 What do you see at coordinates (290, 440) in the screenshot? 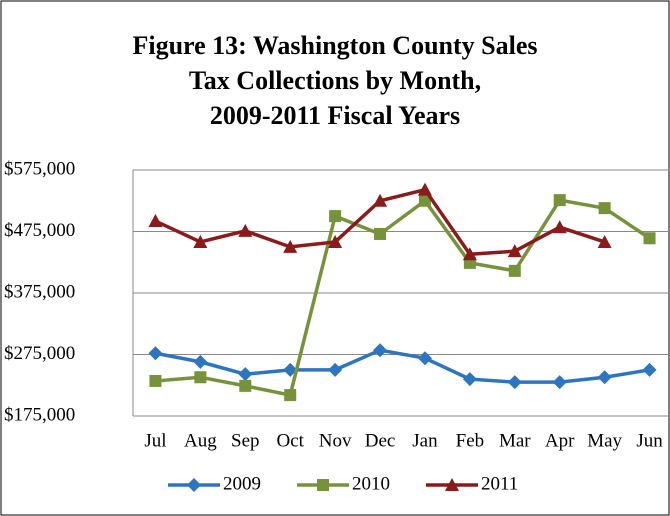
I see `x-tick-label: Oct` at bounding box center [290, 440].